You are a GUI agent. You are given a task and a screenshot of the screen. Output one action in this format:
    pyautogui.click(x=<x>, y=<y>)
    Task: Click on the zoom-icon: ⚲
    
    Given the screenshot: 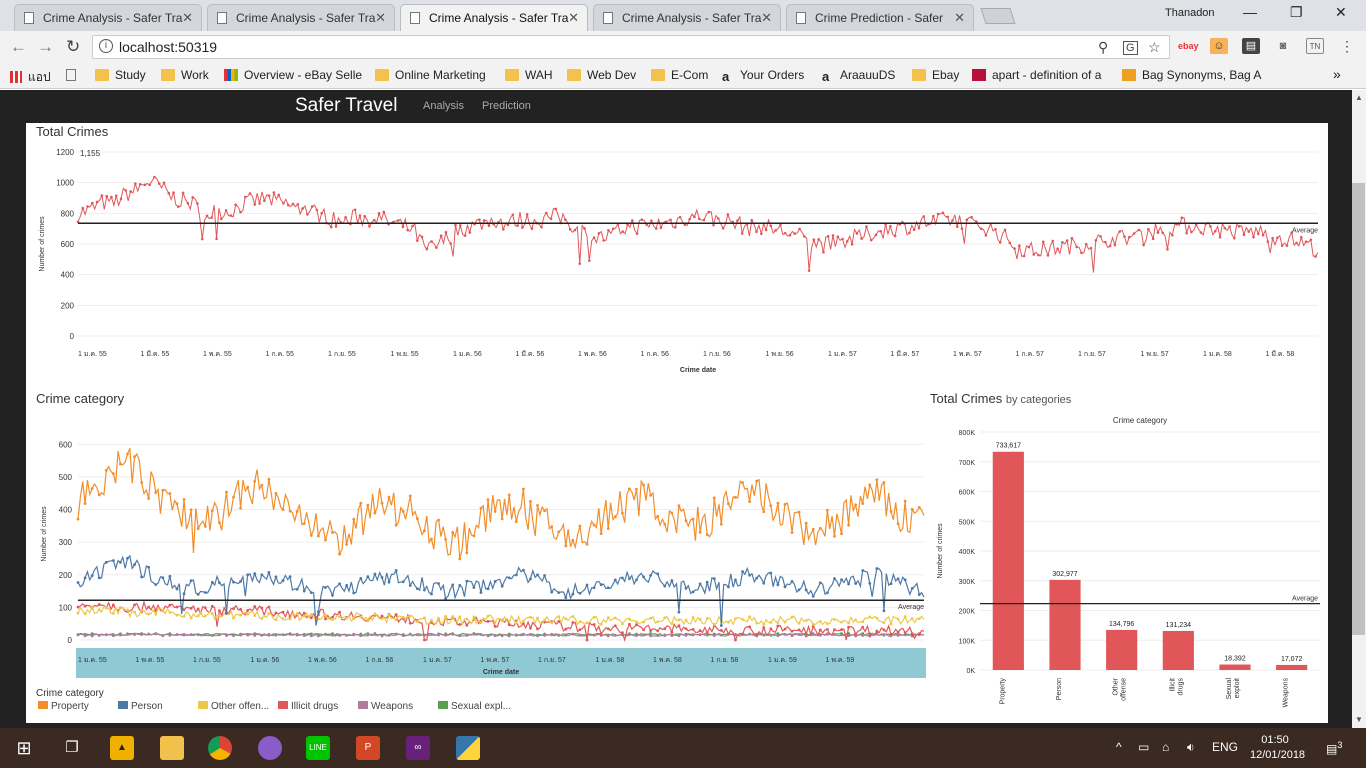 What is the action you would take?
    pyautogui.click(x=1103, y=47)
    